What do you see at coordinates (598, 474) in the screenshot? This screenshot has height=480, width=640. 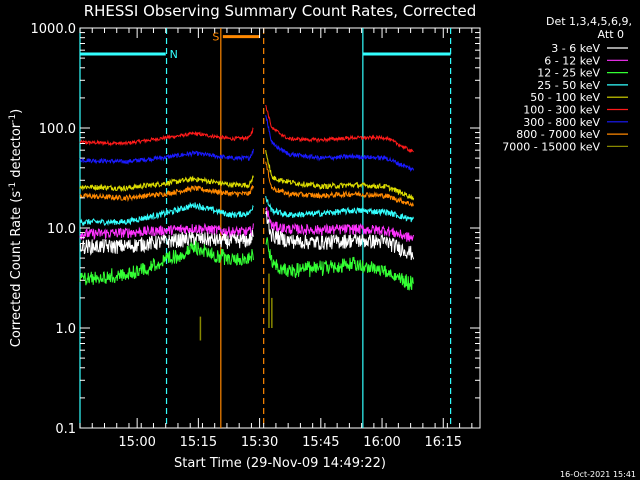 I see `footer-timestamp: 16-Oct-2021 15:41` at bounding box center [598, 474].